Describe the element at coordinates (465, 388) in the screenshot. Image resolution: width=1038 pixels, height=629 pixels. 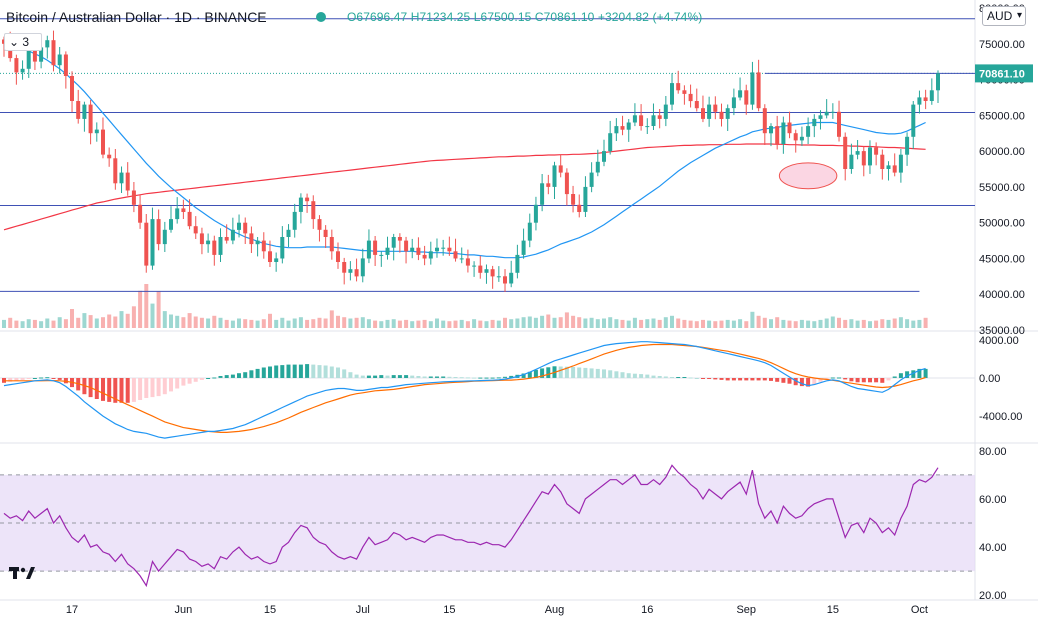
I see `macd-signal-line` at that location.